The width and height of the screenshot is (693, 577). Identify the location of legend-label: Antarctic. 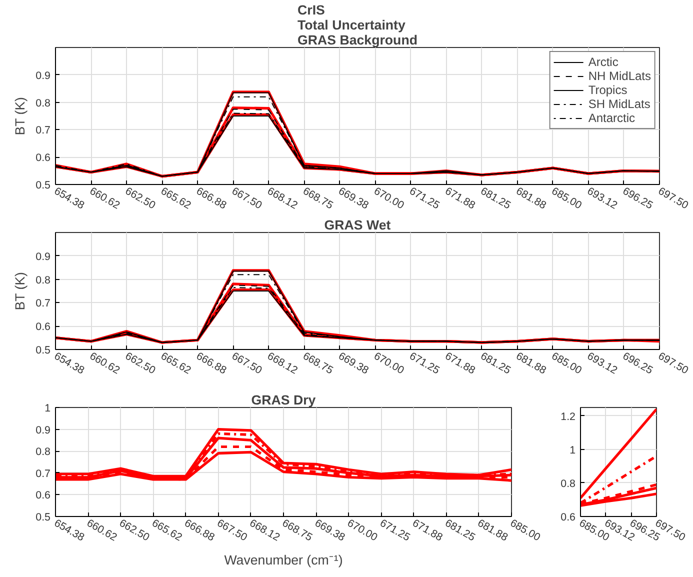
(611, 118).